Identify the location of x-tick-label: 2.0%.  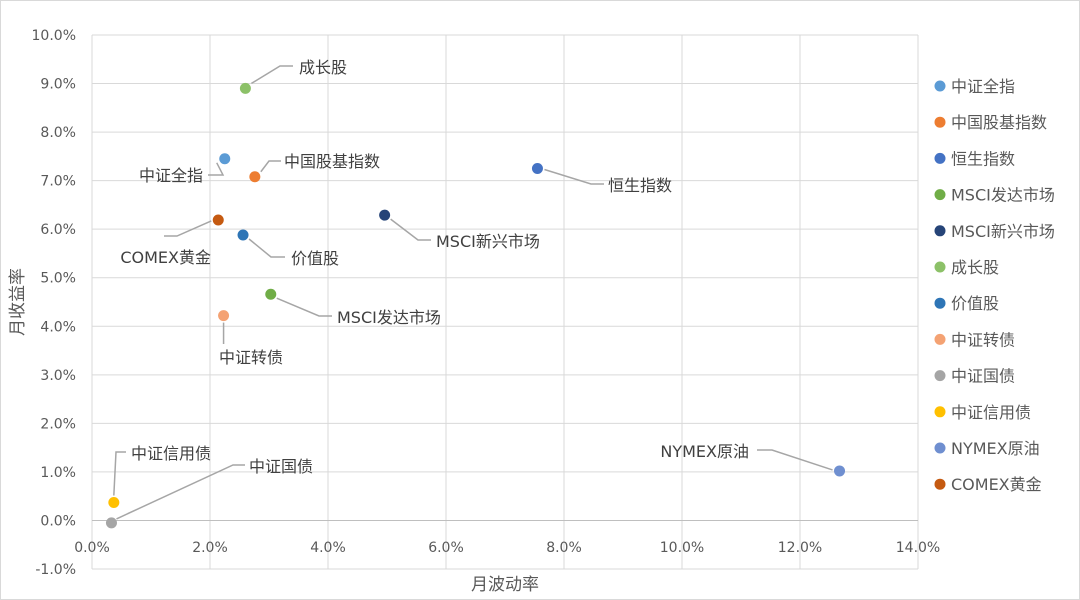
(210, 548).